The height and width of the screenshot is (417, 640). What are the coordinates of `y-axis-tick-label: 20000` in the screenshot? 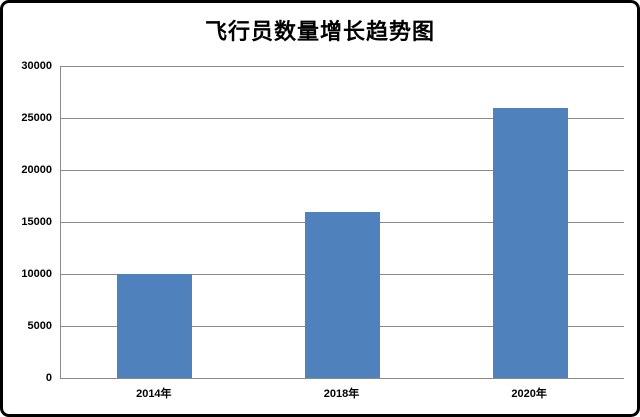 It's located at (36, 170).